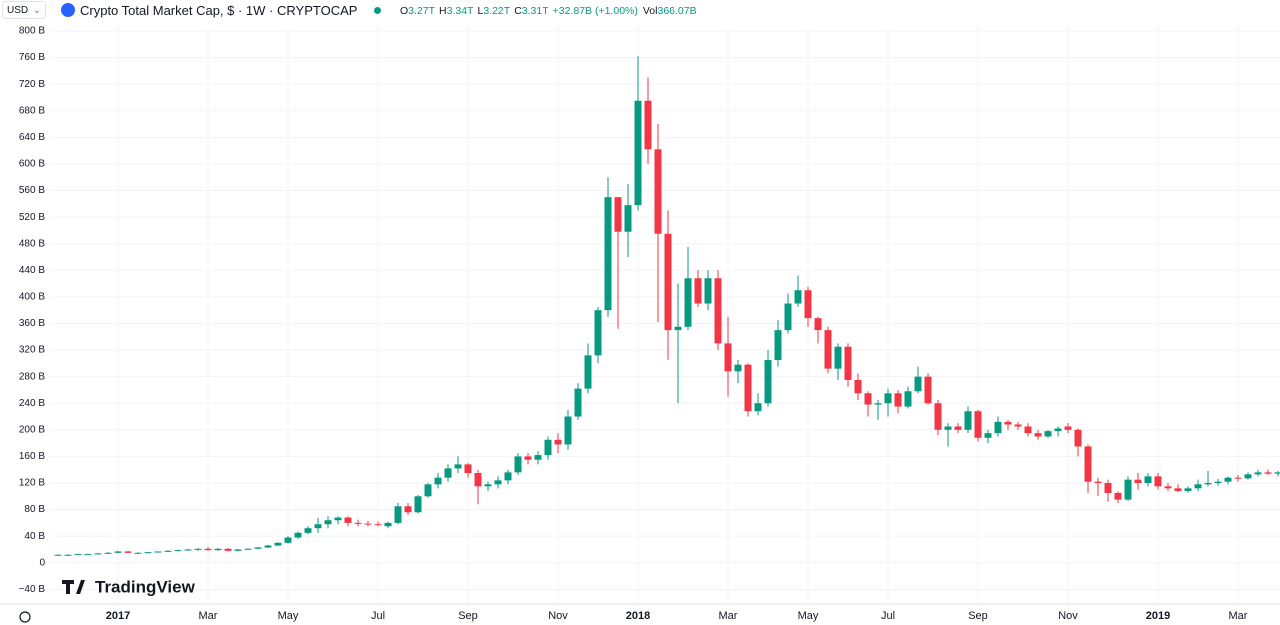 This screenshot has height=625, width=1280. Describe the element at coordinates (36, 10) in the screenshot. I see `dropdown-arrow: ⌄` at that location.